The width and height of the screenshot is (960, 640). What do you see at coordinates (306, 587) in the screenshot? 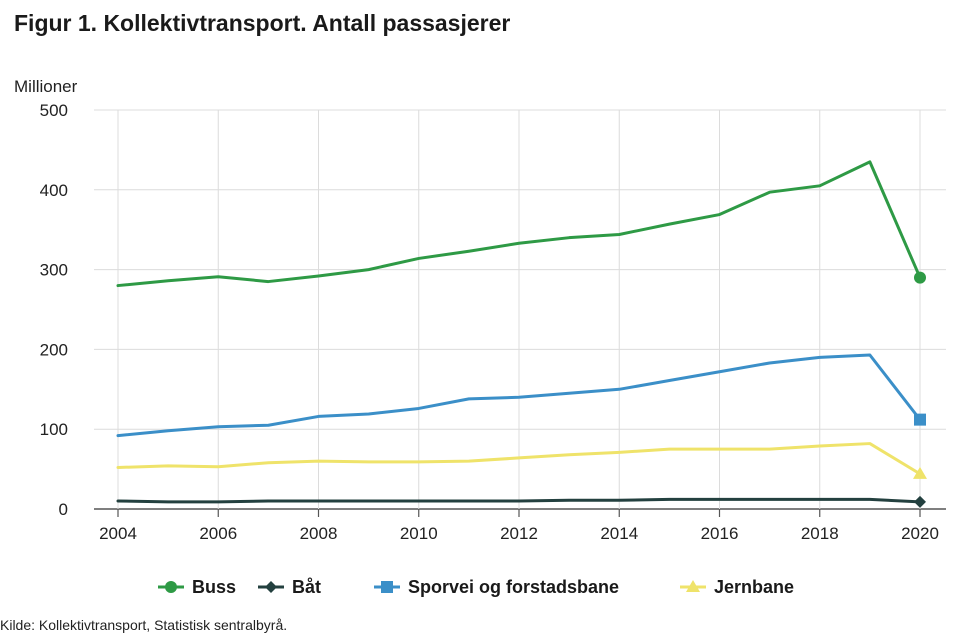
I see `legend-label: Båt` at bounding box center [306, 587].